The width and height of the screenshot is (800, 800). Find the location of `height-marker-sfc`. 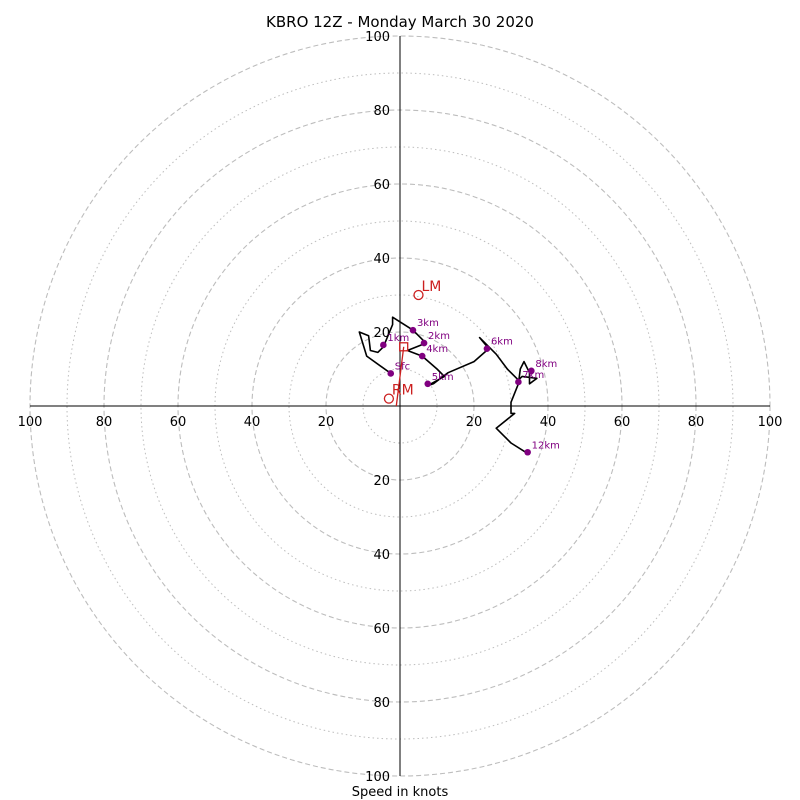

height-marker-sfc is located at coordinates (391, 373).